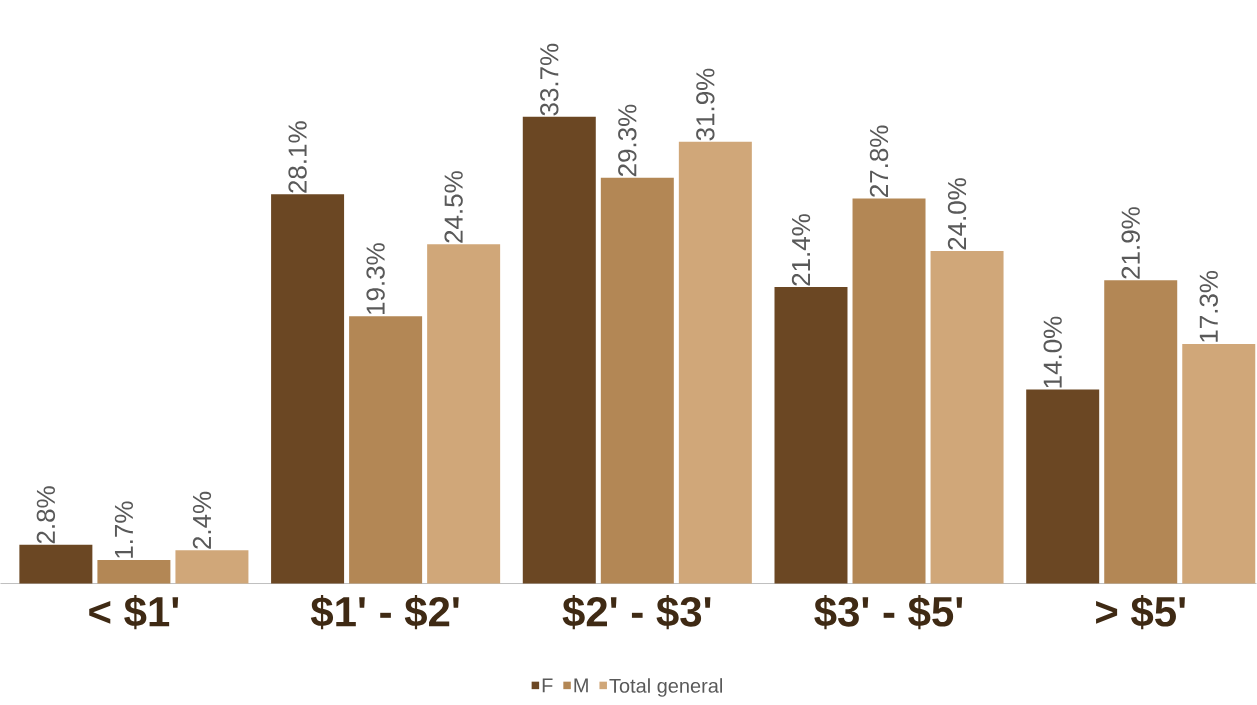 Image resolution: width=1257 pixels, height=705 pixels. What do you see at coordinates (1130, 243) in the screenshot?
I see `data-label: 21.9%` at bounding box center [1130, 243].